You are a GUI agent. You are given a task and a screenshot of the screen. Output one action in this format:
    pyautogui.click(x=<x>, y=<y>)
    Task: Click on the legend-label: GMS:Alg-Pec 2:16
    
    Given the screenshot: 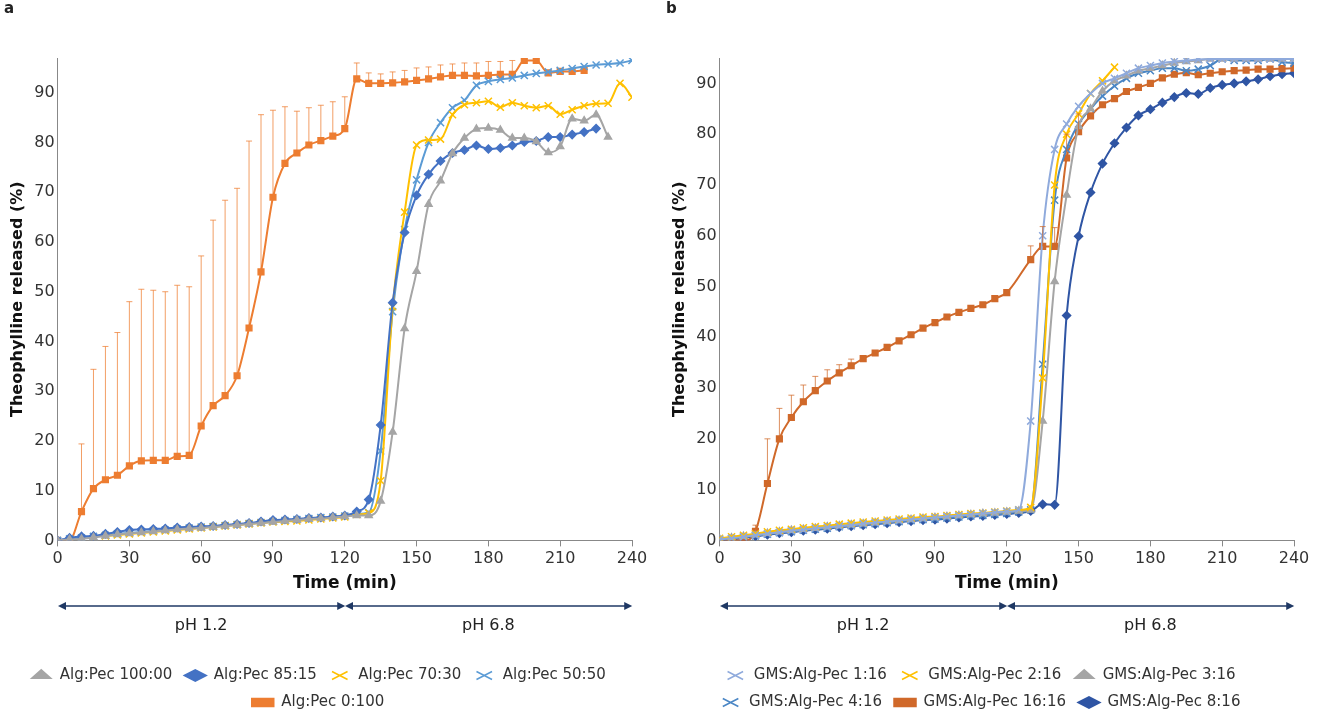 What is the action you would take?
    pyautogui.click(x=995, y=674)
    